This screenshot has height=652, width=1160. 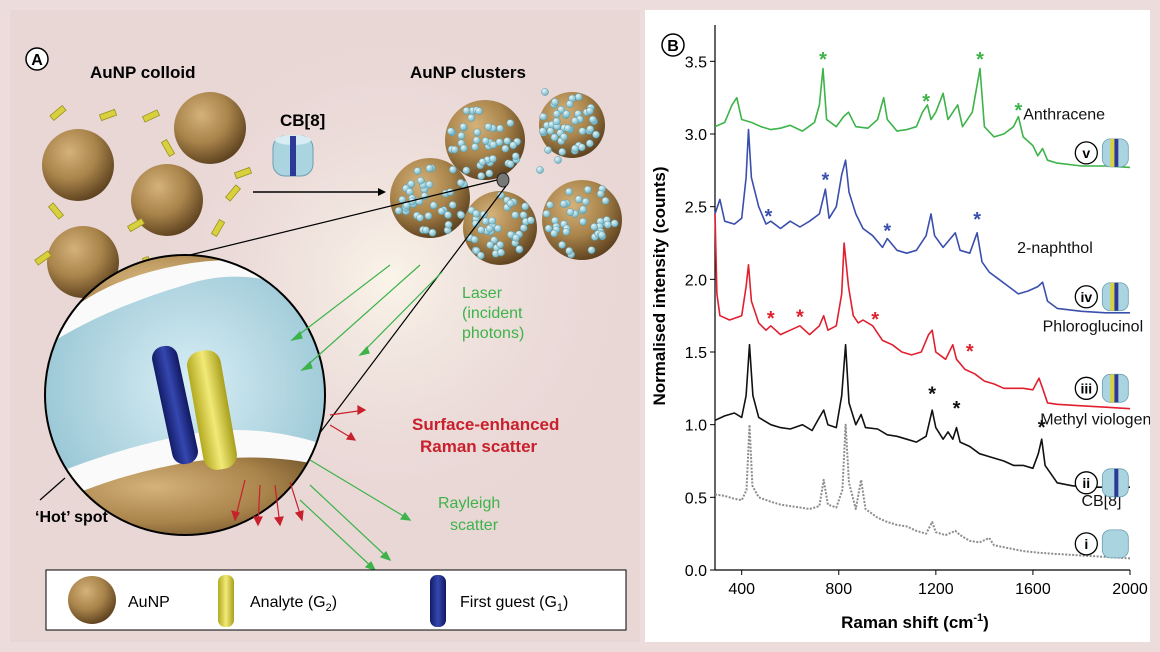 I want to click on series-cb-8: CB[8] i, so click(x=922, y=491).